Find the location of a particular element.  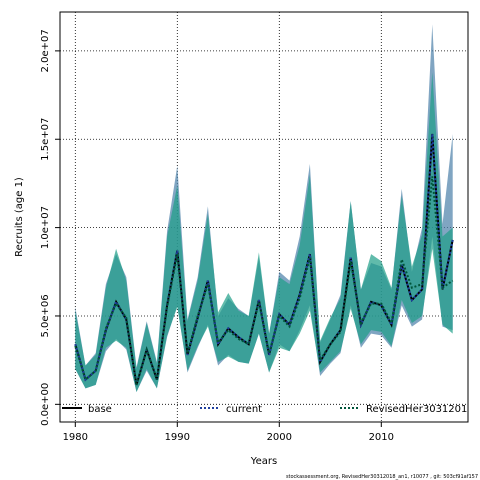

y-axis-label: Recruits (age 1) is located at coordinates (19, 217).